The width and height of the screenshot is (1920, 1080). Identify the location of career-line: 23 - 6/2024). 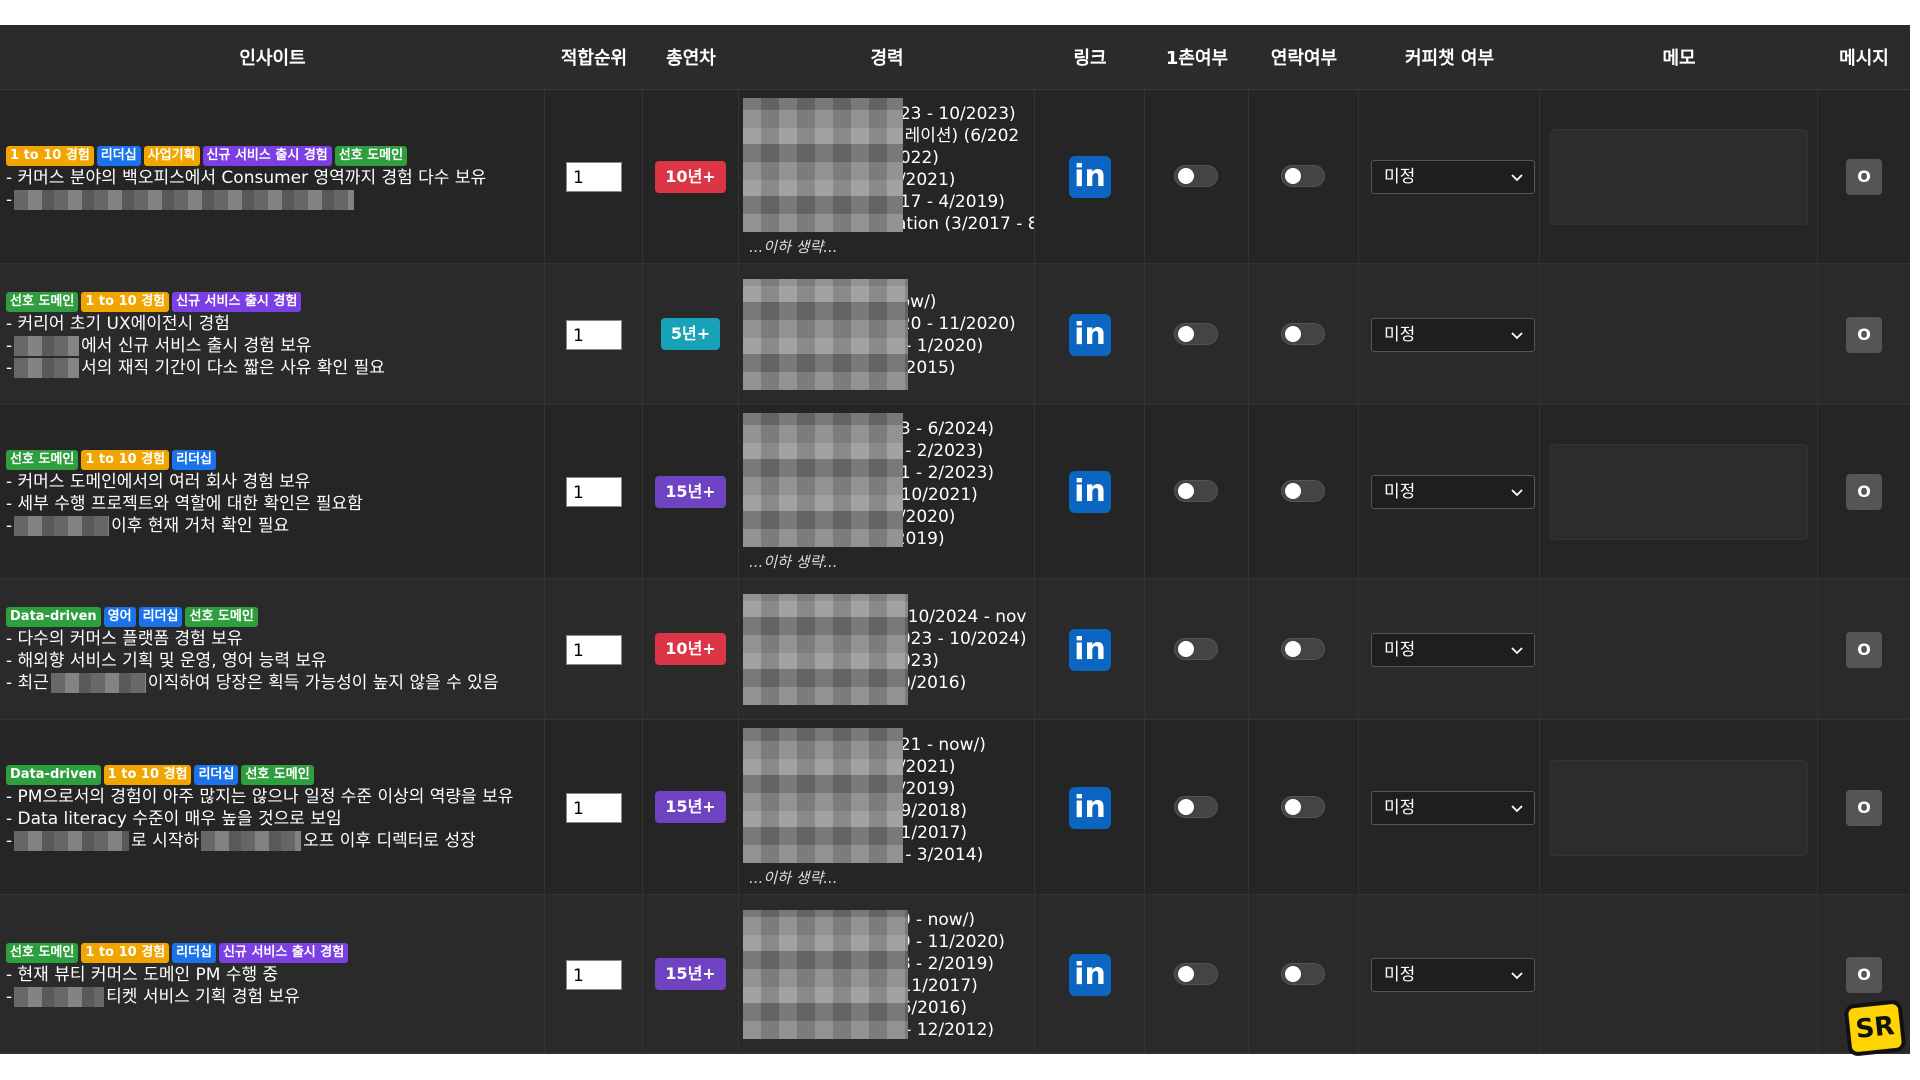
(942, 429).